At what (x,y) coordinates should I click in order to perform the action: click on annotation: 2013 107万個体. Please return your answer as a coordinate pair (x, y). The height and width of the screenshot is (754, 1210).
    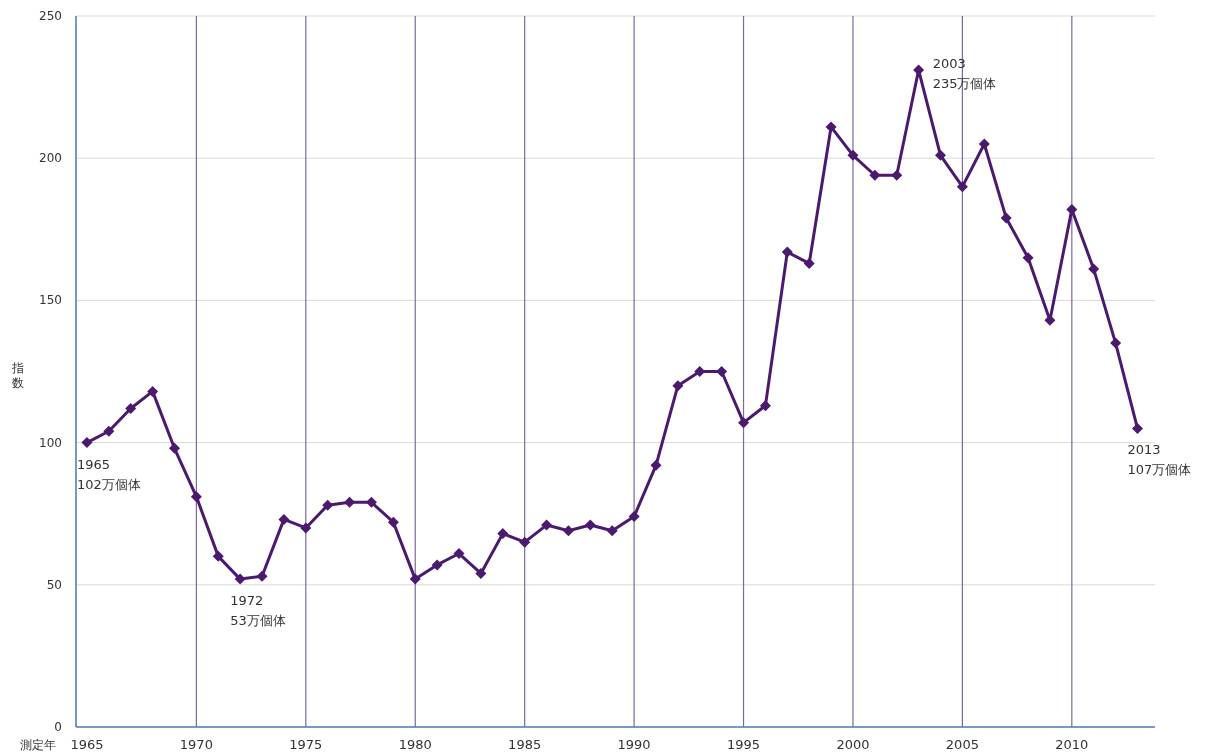
    Looking at the image, I should click on (1159, 460).